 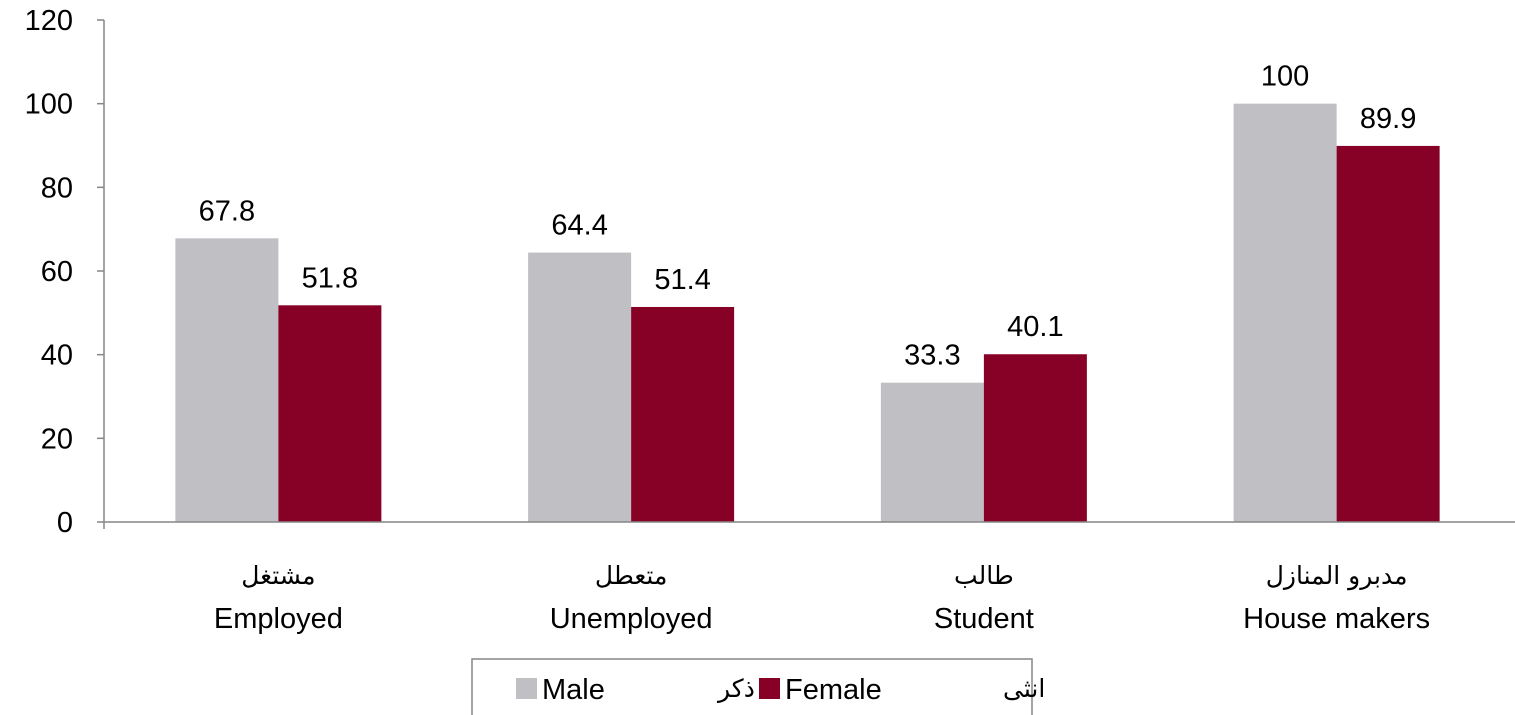 I want to click on y-tick-label: 0, so click(x=65, y=523).